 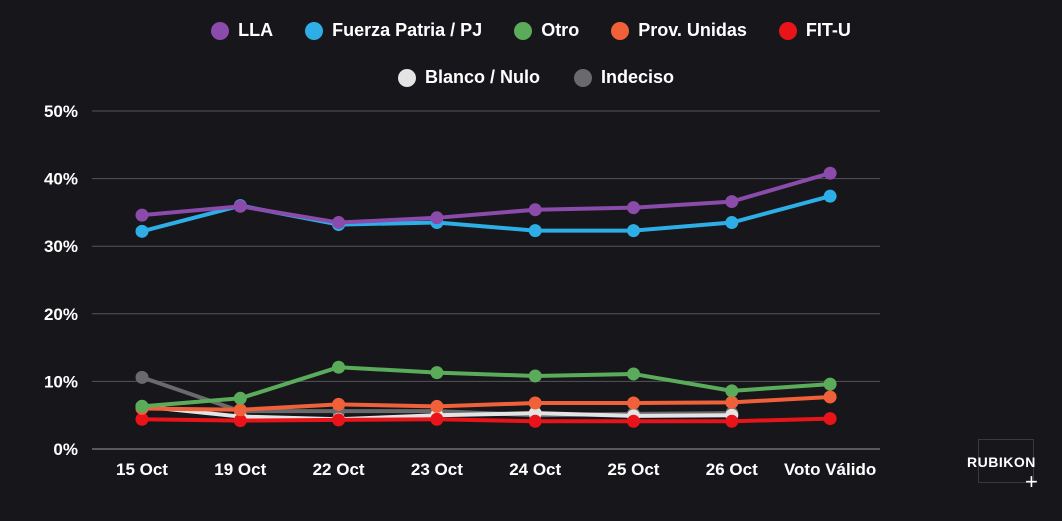 I want to click on legend-item-blanco-nulo: Blanco / Nulo, so click(x=468, y=77).